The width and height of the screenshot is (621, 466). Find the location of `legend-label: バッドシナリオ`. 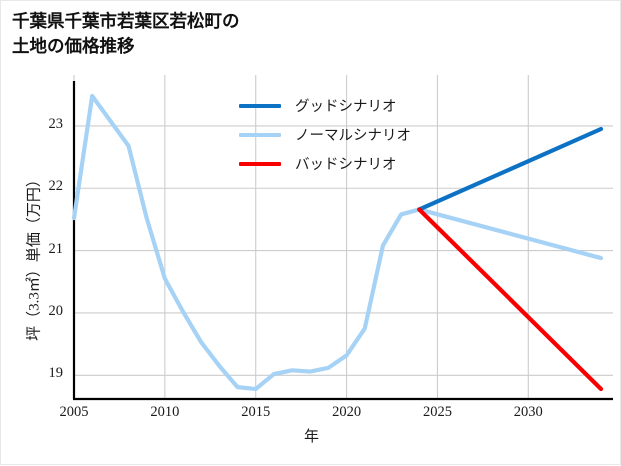

legend-label: バッドシナリオ is located at coordinates (346, 165).